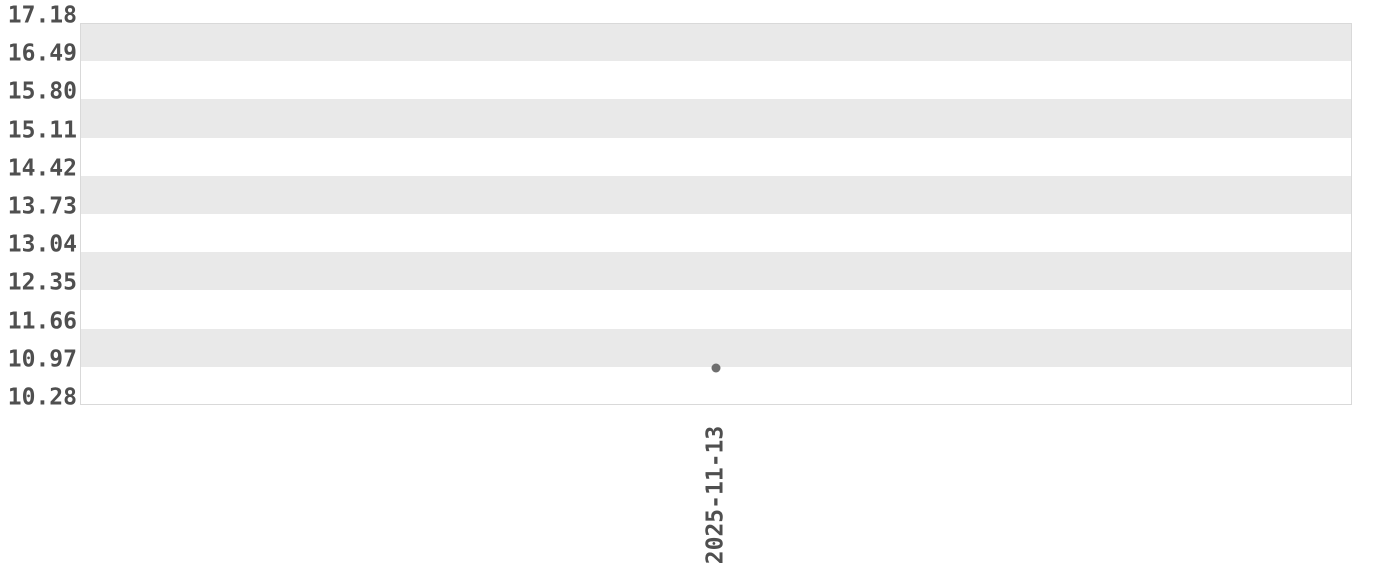 The image size is (1380, 580). What do you see at coordinates (42, 130) in the screenshot?
I see `y-axis-tick-label: 15.11` at bounding box center [42, 130].